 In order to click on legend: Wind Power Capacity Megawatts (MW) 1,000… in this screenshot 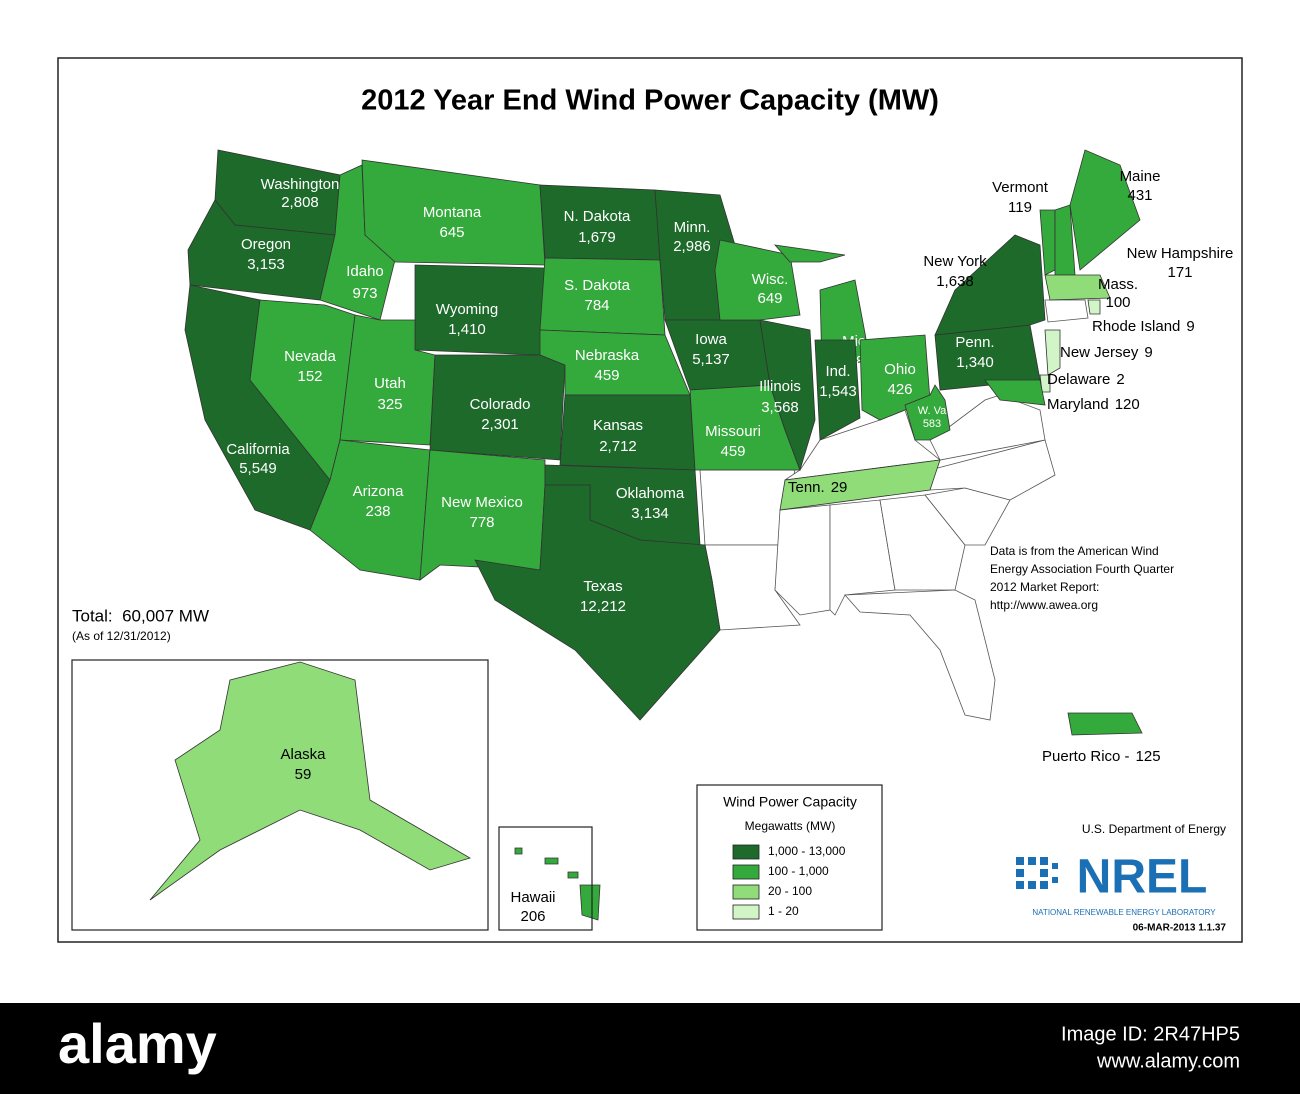, I will do `click(789, 857)`.